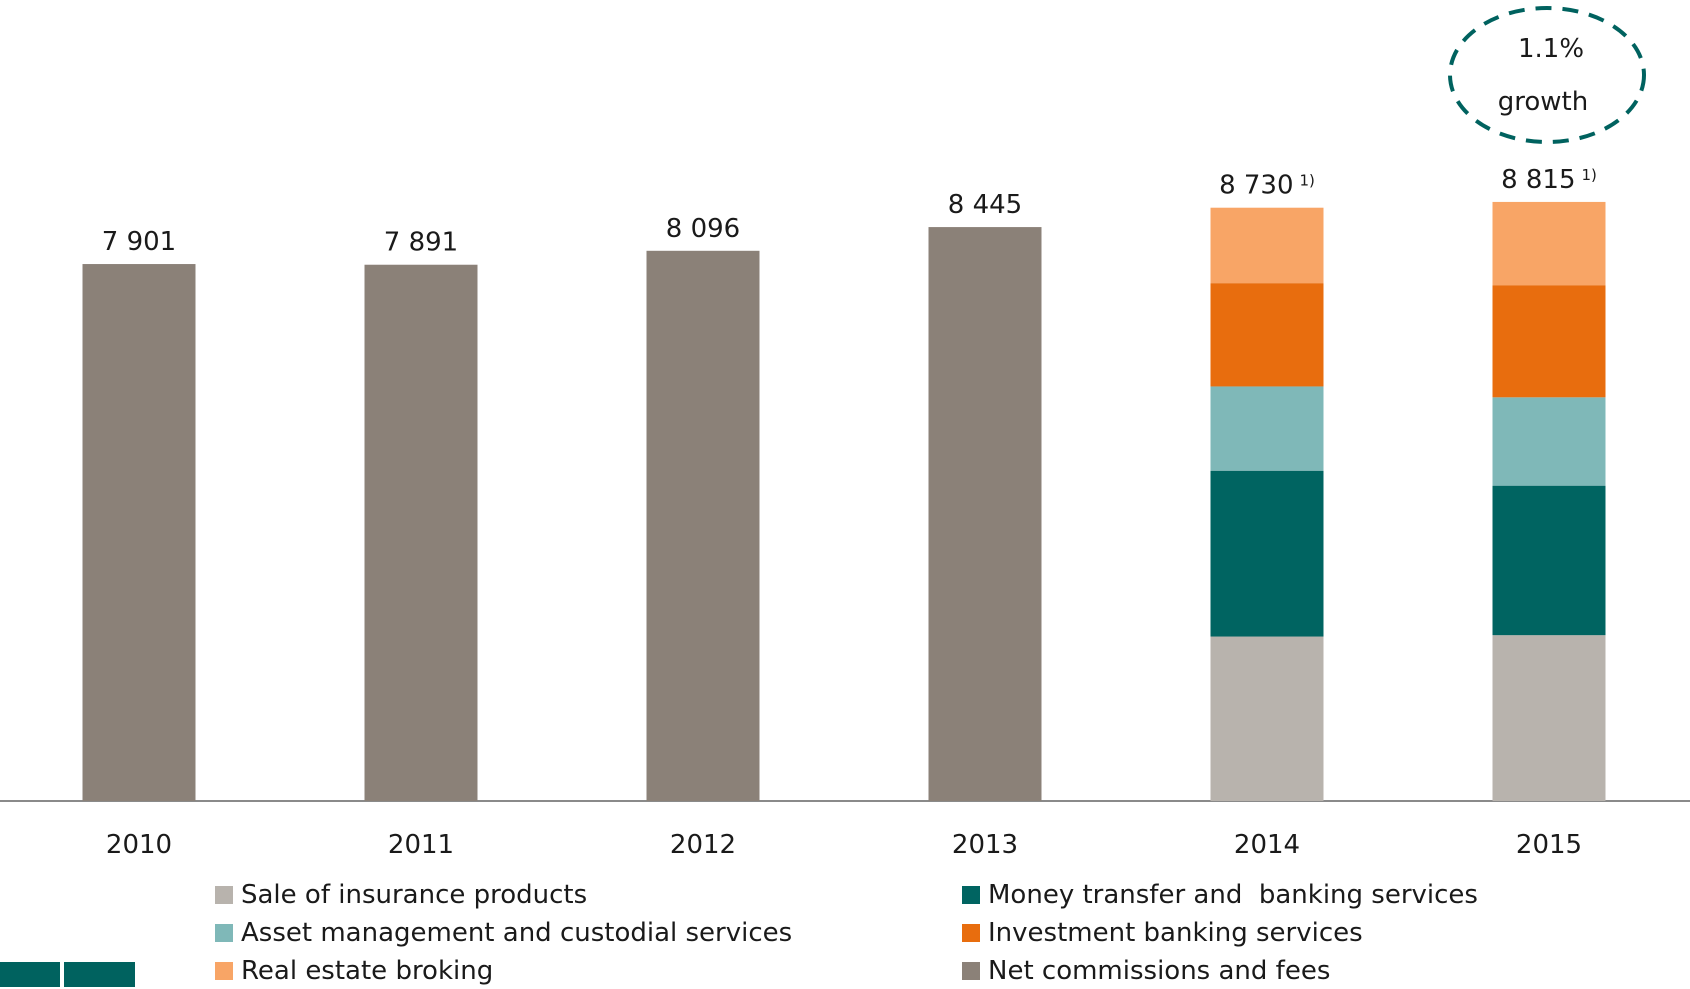 This screenshot has height=989, width=1690. Describe the element at coordinates (1549, 243) in the screenshot. I see `bar-segment-real-estate-broking-2015` at that location.